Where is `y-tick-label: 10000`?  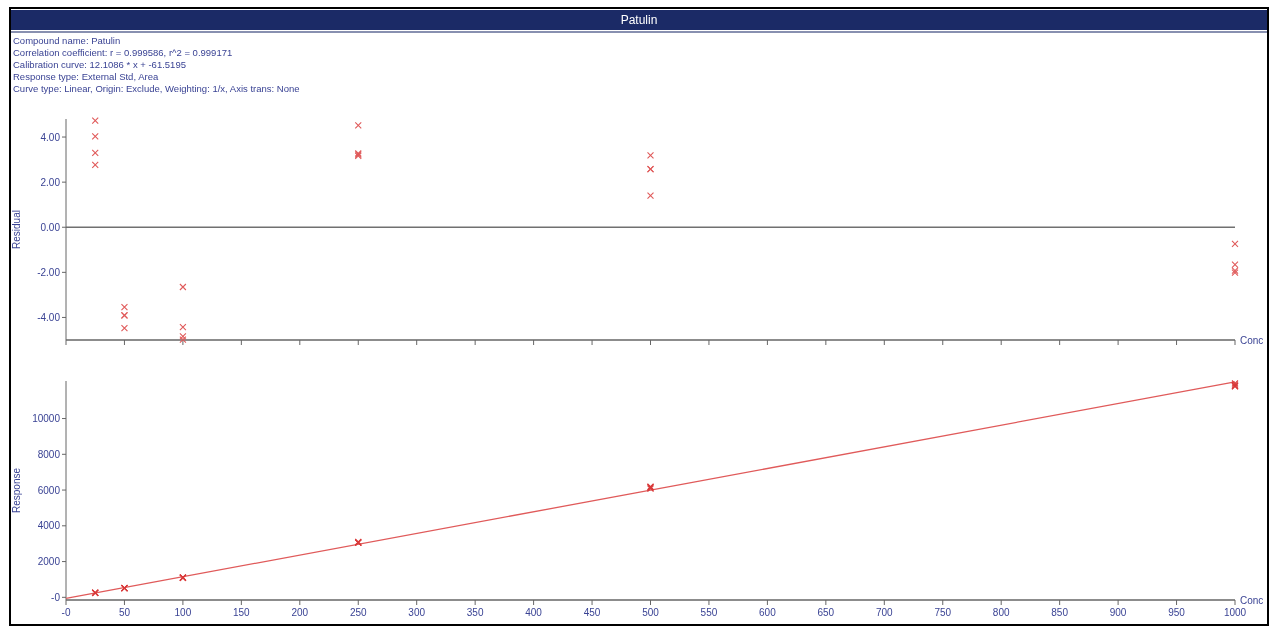 y-tick-label: 10000 is located at coordinates (46, 419).